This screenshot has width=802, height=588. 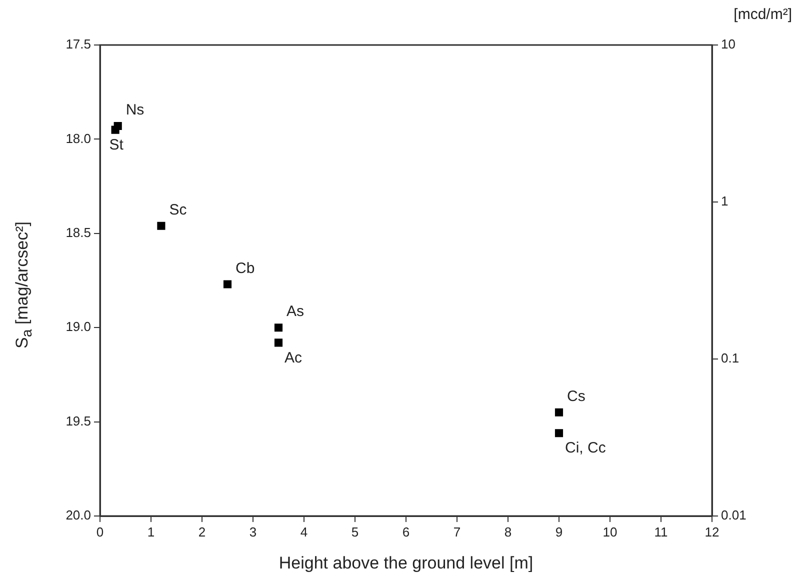 What do you see at coordinates (730, 358) in the screenshot?
I see `y2-tick-label: 0.1` at bounding box center [730, 358].